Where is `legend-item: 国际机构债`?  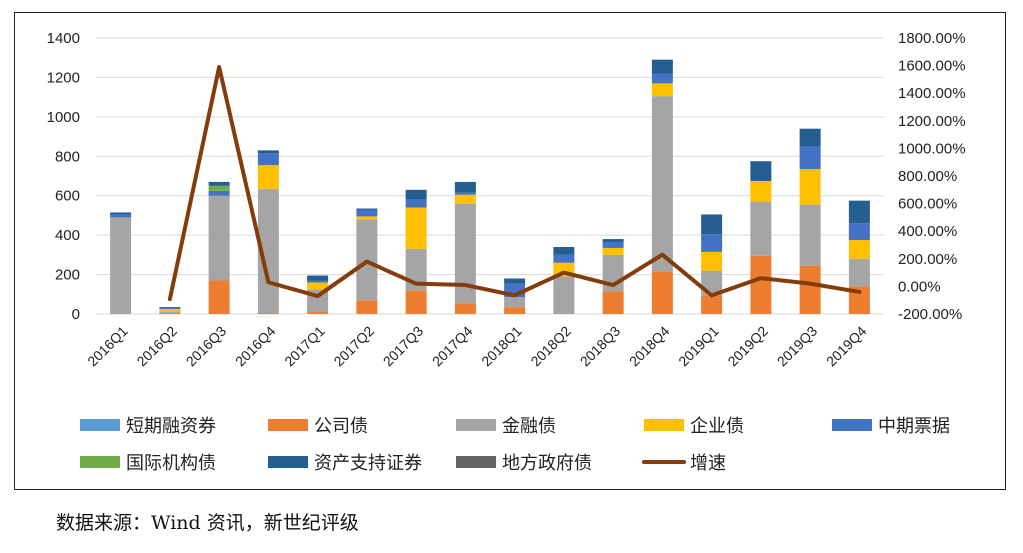
legend-item: 国际机构债 is located at coordinates (148, 463).